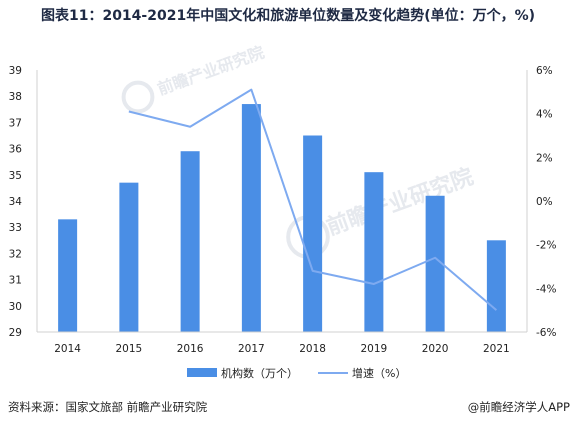  Describe the element at coordinates (15, 281) in the screenshot. I see `y-tick-label-left: 31` at that location.